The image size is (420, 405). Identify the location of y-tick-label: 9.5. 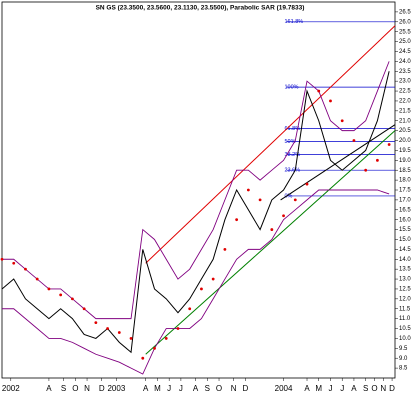
(403, 349).